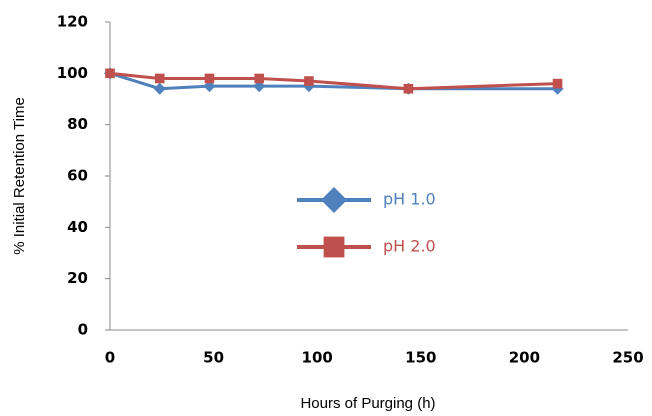 This screenshot has width=652, height=416. Describe the element at coordinates (77, 278) in the screenshot. I see `y-tick-label: 20` at that location.